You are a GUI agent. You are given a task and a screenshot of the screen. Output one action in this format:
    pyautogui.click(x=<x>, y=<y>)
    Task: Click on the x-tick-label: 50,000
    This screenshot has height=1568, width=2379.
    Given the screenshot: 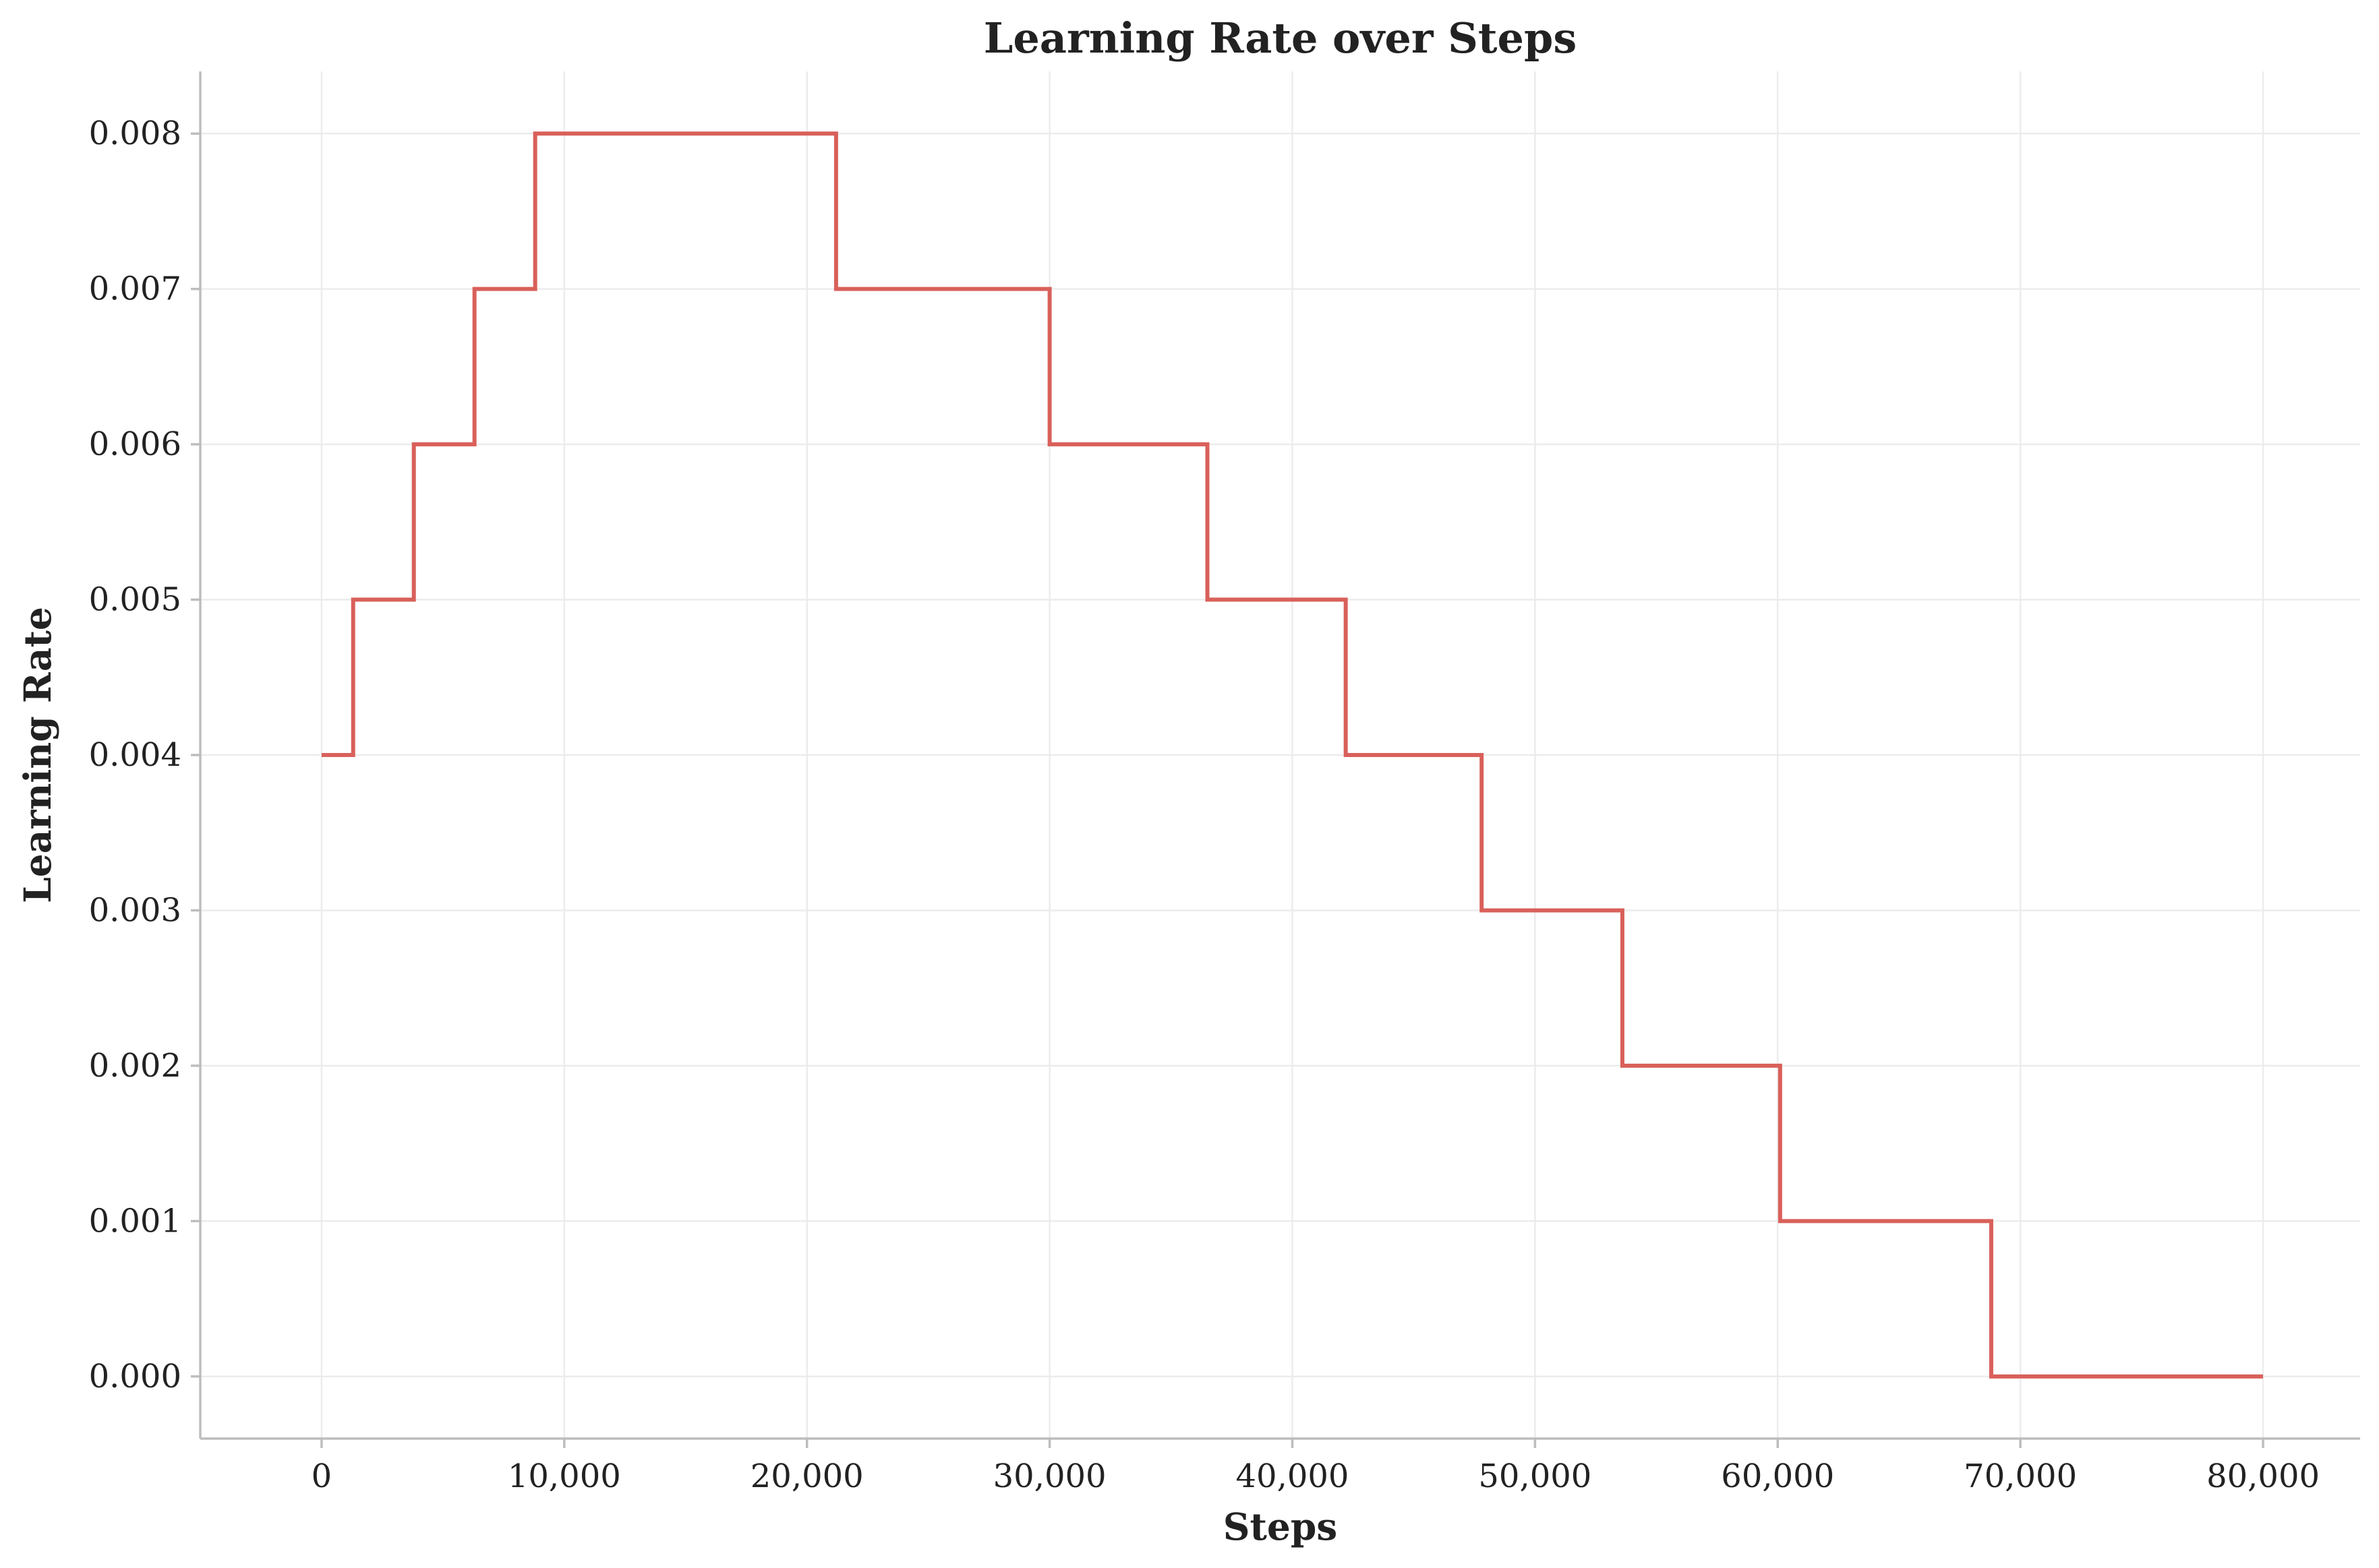 What is the action you would take?
    pyautogui.click(x=1535, y=1476)
    